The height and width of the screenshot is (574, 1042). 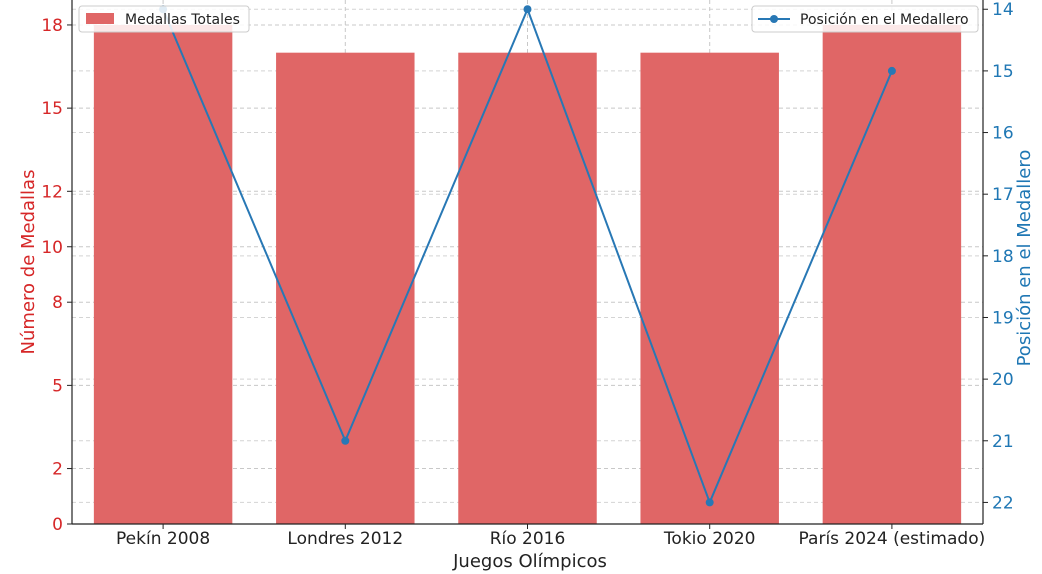 I want to click on y-tick-label: 12, so click(x=52, y=192).